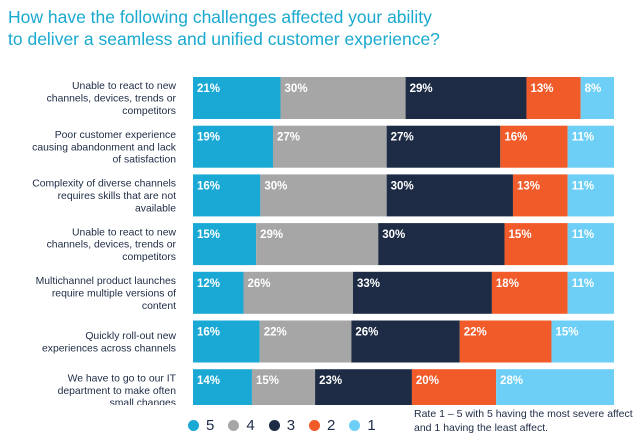 The height and width of the screenshot is (448, 644). Describe the element at coordinates (330, 381) in the screenshot. I see `bar-value-label: 23%` at that location.